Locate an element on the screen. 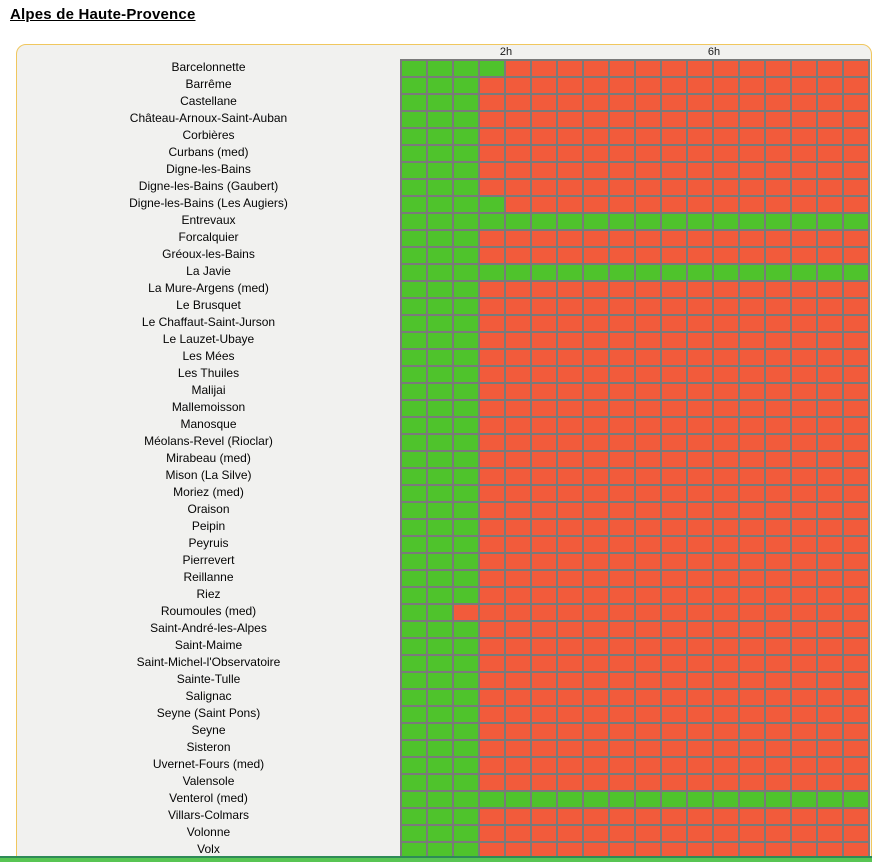  station-row: Manosque is located at coordinates (443, 424).